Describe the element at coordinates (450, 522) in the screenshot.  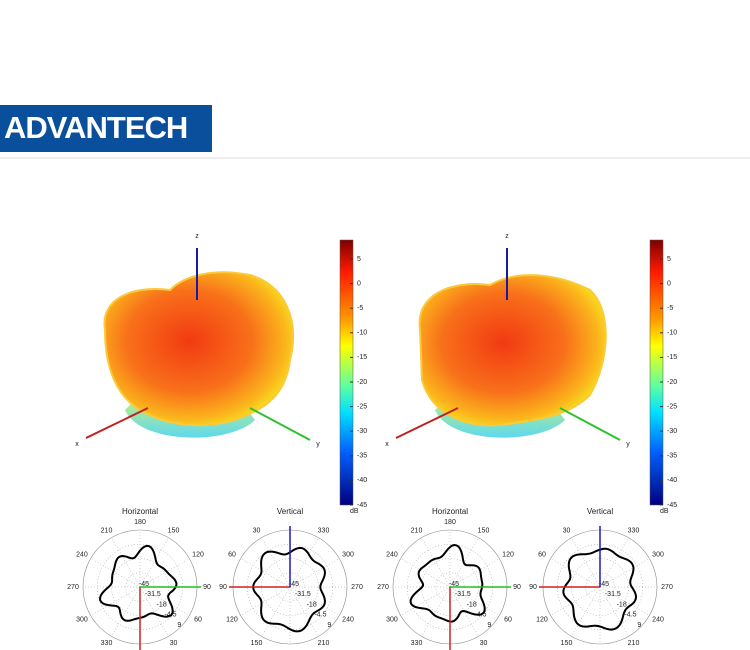
I see `polar-angle: 180` at that location.